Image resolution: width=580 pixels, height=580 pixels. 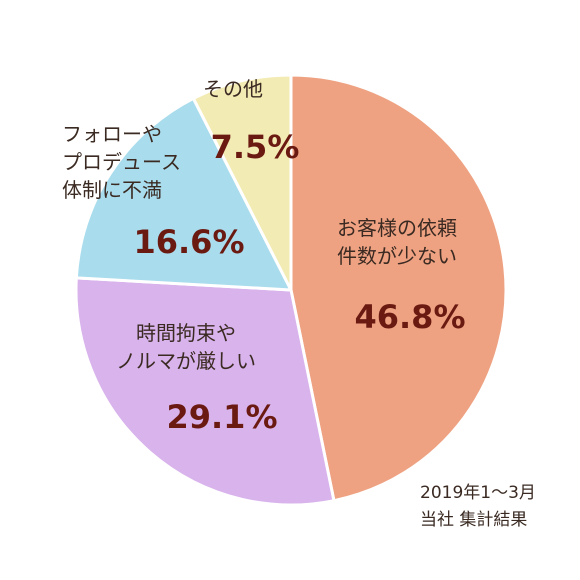 What do you see at coordinates (112, 134) in the screenshot?
I see `slice-label-3-line-1: フォローや` at bounding box center [112, 134].